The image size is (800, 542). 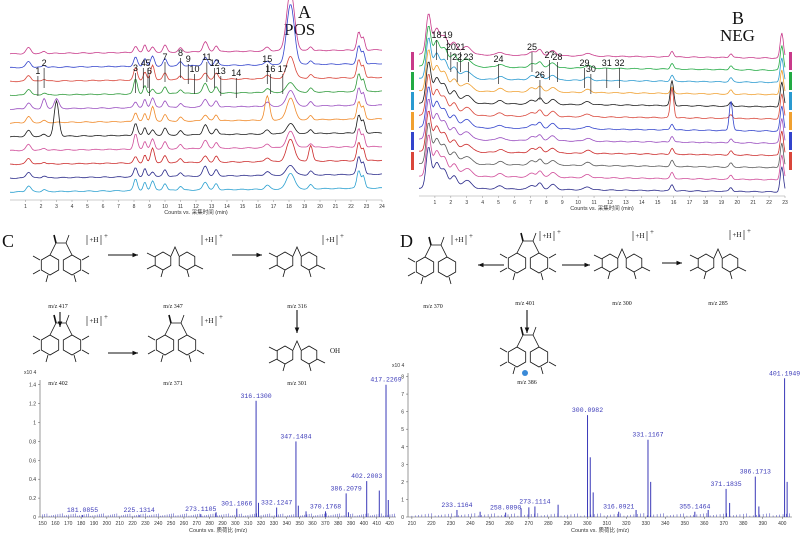 I want to click on peak-label-14: 14, so click(x=236, y=73).